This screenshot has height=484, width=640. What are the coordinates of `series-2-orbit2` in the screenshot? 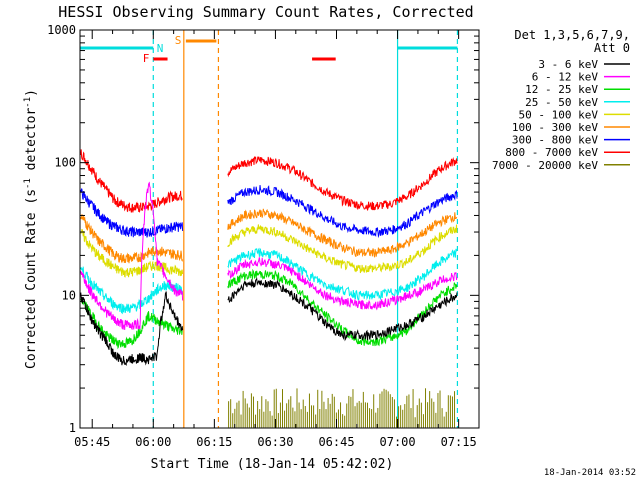 It's located at (342, 307).